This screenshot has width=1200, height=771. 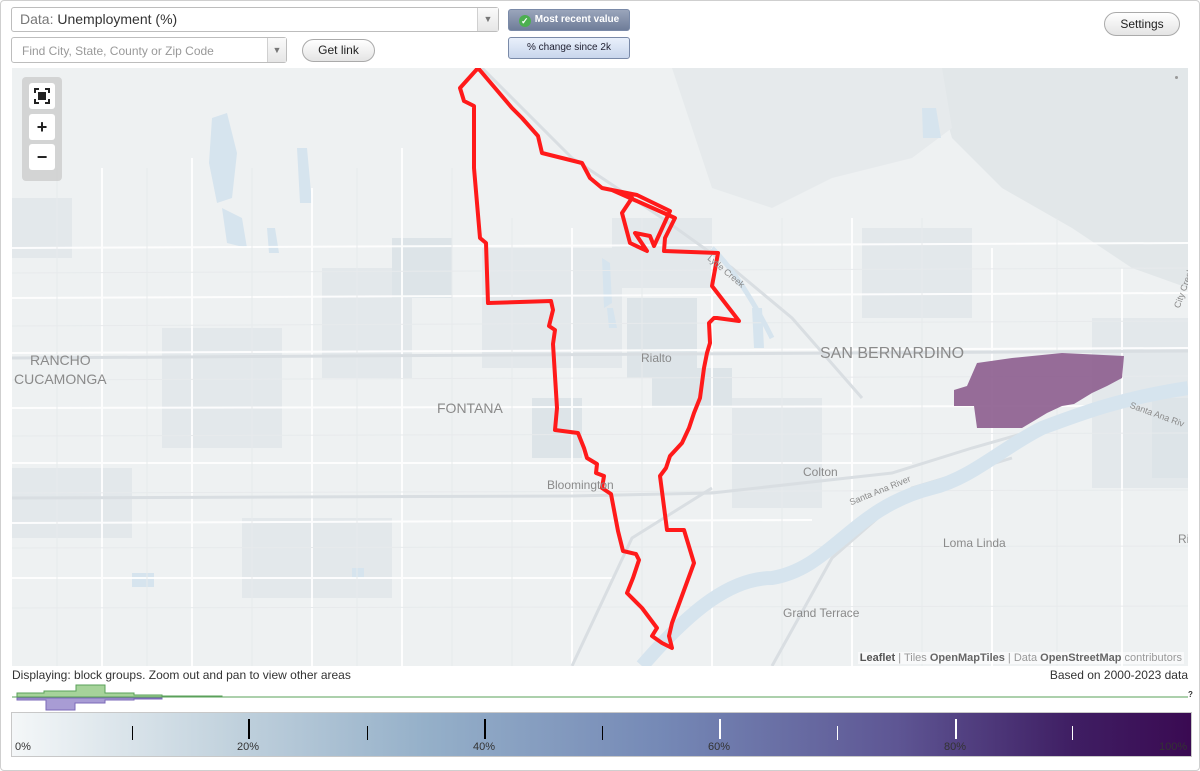 I want to click on zoom-out-button: −, so click(x=42, y=157).